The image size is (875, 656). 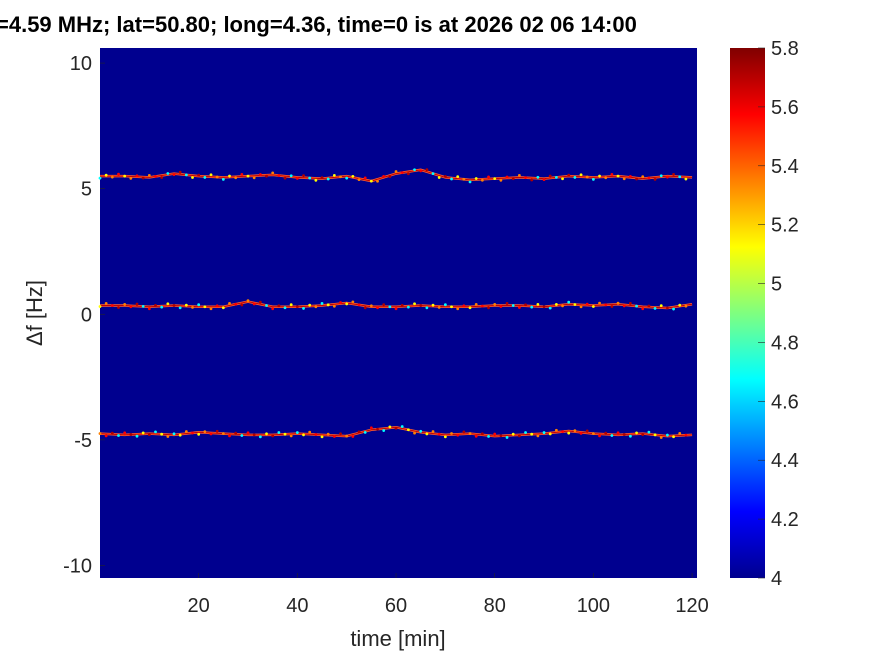 What do you see at coordinates (297, 606) in the screenshot?
I see `x-tick-label: 40` at bounding box center [297, 606].